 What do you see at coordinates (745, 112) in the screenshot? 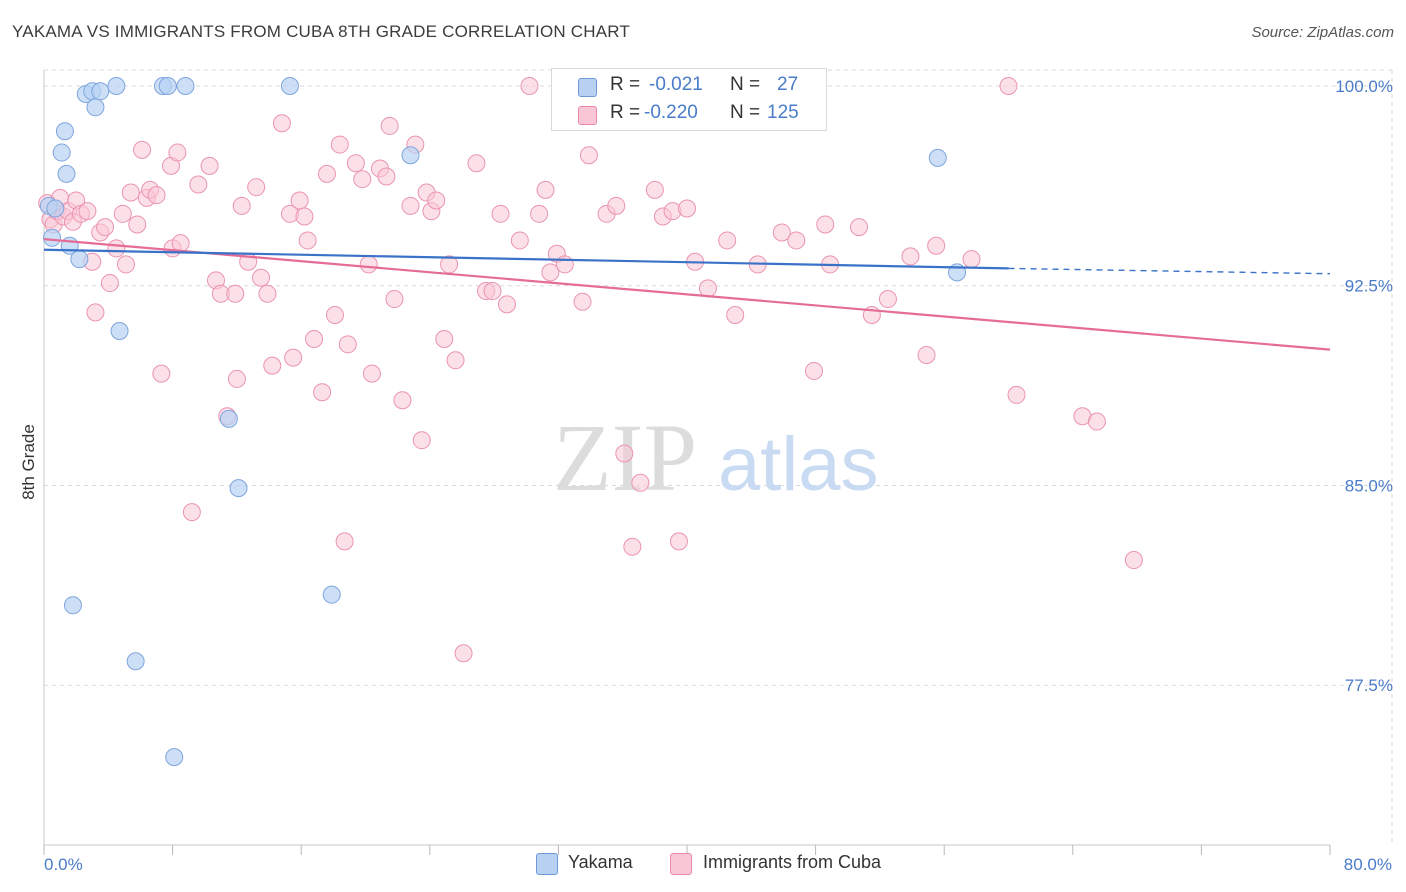
I see `legend-n-label: N =` at bounding box center [745, 112].